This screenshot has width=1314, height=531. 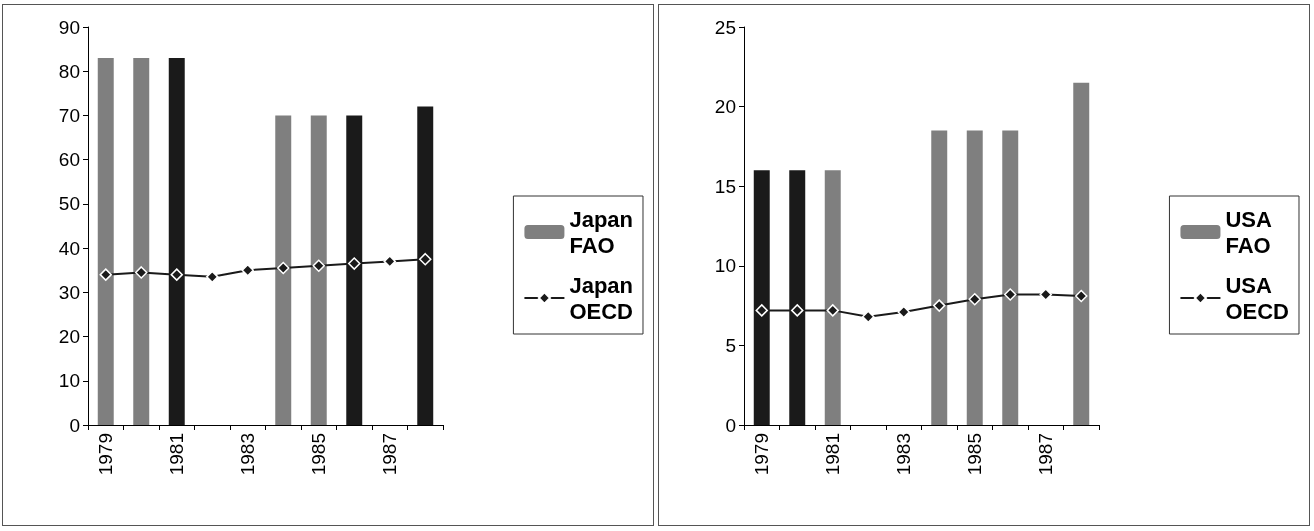 What do you see at coordinates (69, 71) in the screenshot?
I see `y-tick-label: 80` at bounding box center [69, 71].